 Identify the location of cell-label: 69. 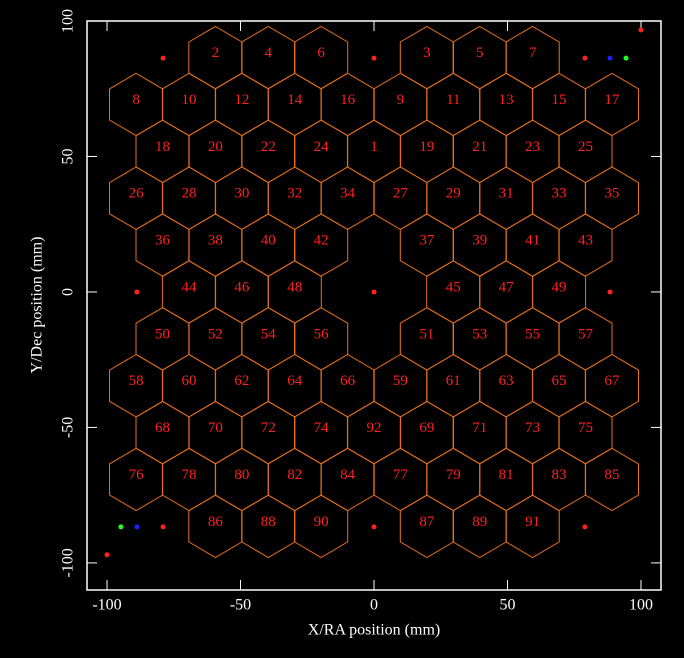
(426, 428).